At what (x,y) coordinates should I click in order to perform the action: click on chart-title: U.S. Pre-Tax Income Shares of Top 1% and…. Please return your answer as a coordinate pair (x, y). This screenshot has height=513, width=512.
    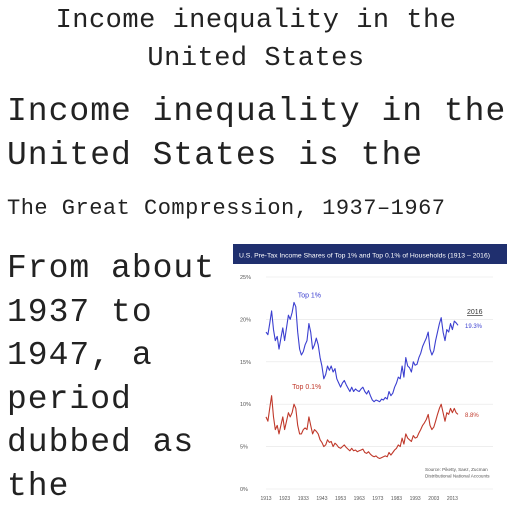
    Looking at the image, I should click on (364, 256).